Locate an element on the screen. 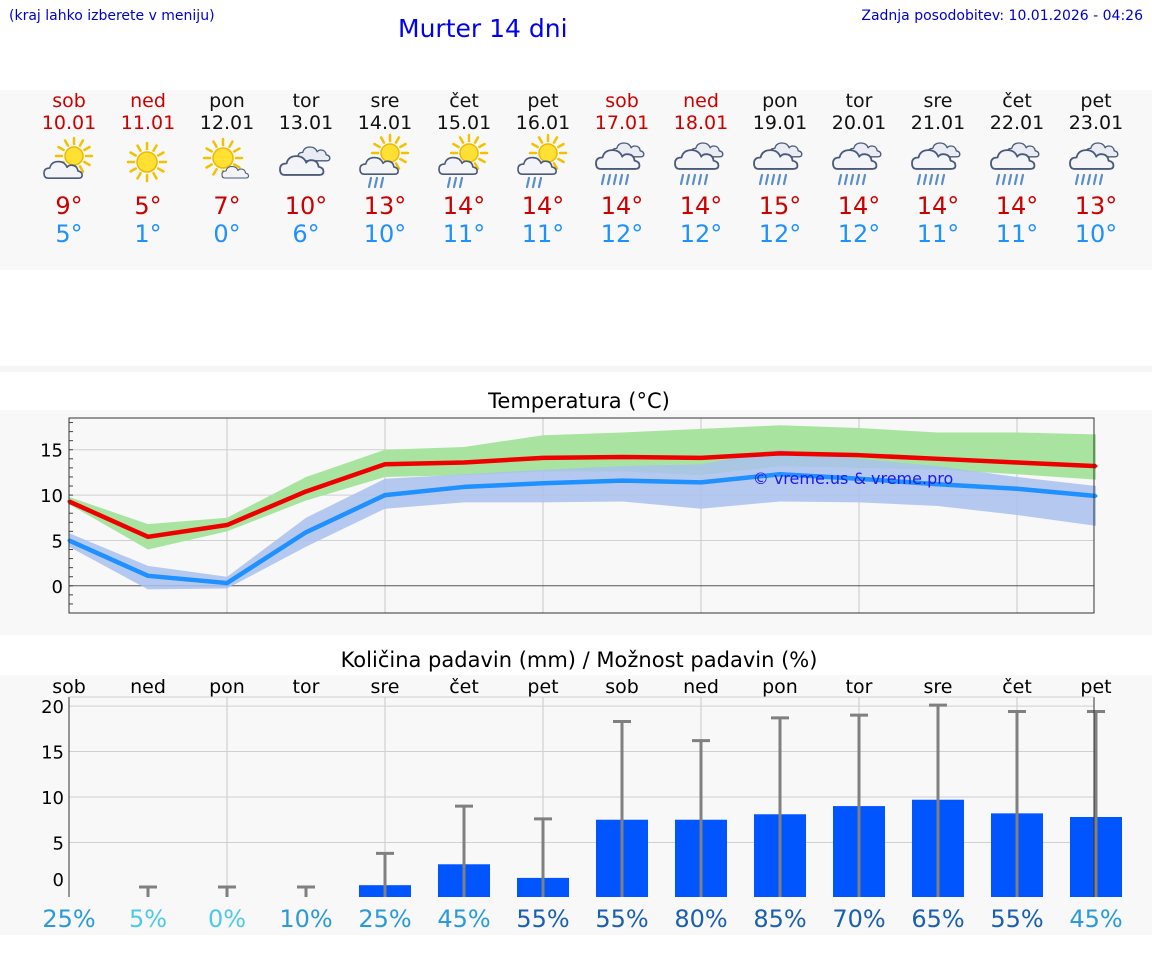 Image resolution: width=1152 pixels, height=975 pixels. day-date: 11.01 is located at coordinates (148, 123).